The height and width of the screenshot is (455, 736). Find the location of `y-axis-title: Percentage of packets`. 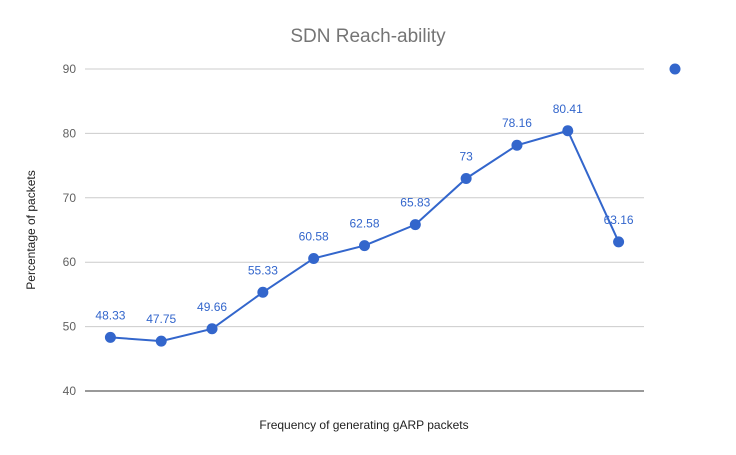

y-axis-title: Percentage of packets is located at coordinates (31, 229).